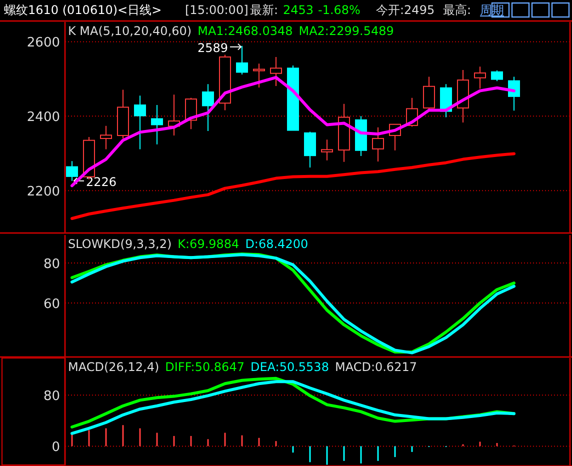 This screenshot has height=466, width=572. I want to click on y-tick-label: 0, so click(56, 448).